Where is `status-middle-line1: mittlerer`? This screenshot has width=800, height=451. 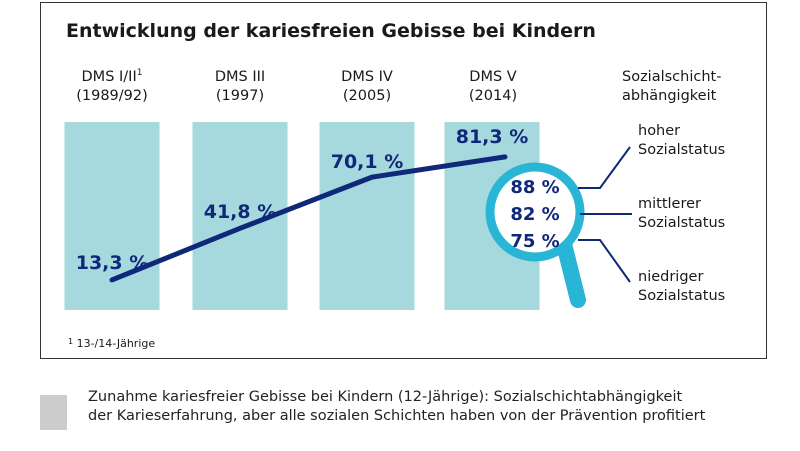 status-middle-line1: mittlerer is located at coordinates (669, 204).